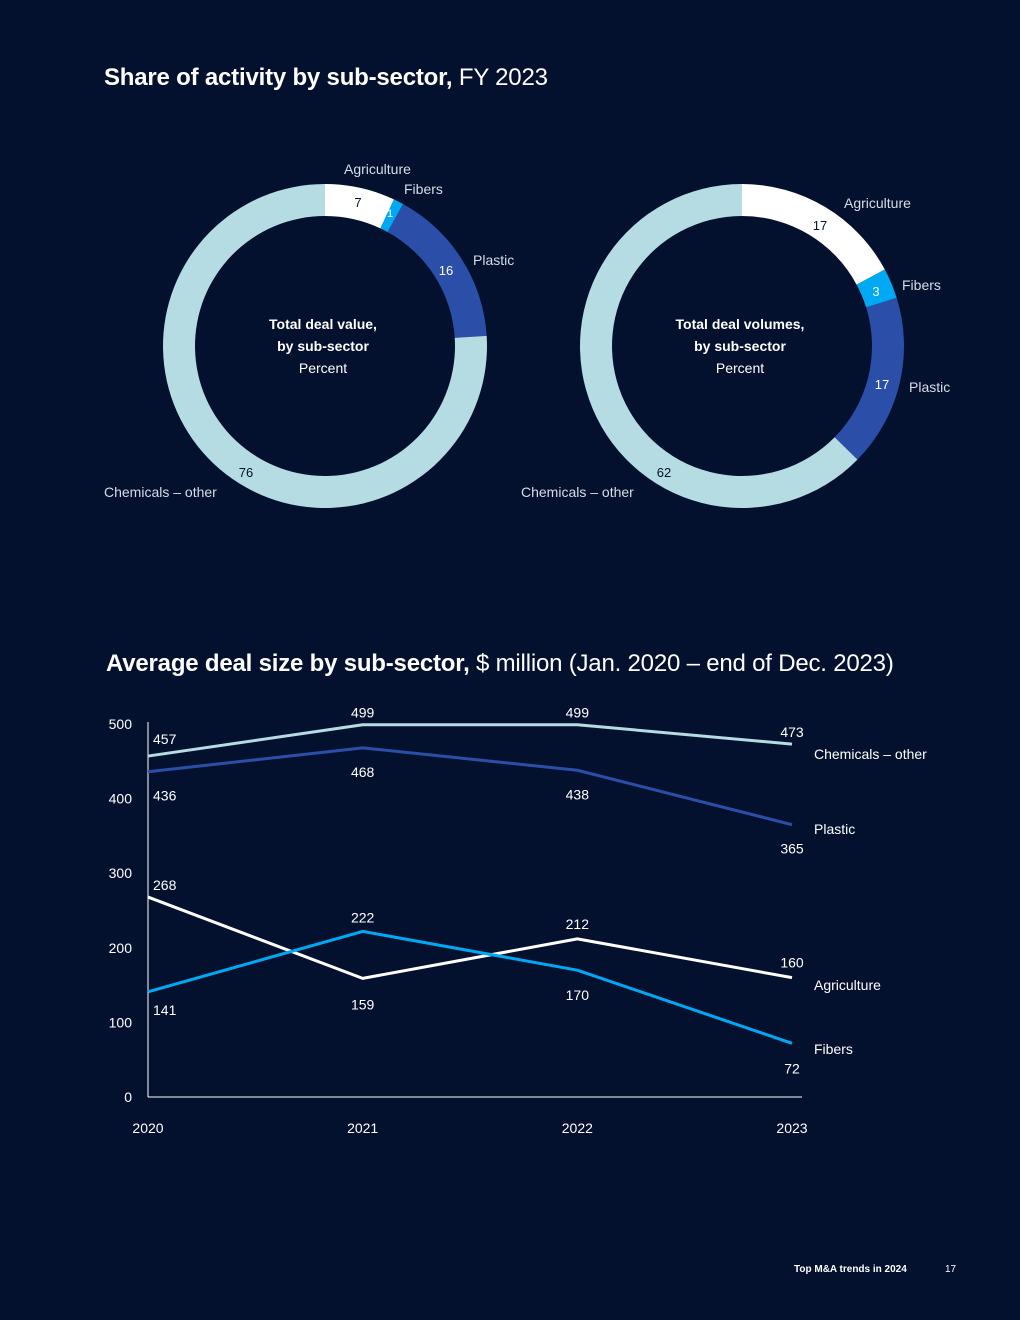  Describe the element at coordinates (165, 796) in the screenshot. I see `data-label-plastic: 436` at that location.